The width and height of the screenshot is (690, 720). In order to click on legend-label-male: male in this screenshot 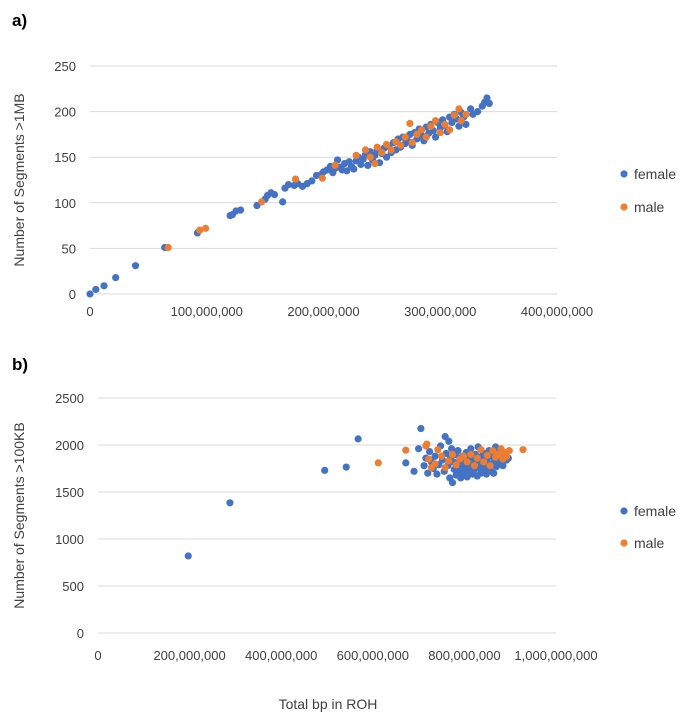, I will do `click(649, 543)`.